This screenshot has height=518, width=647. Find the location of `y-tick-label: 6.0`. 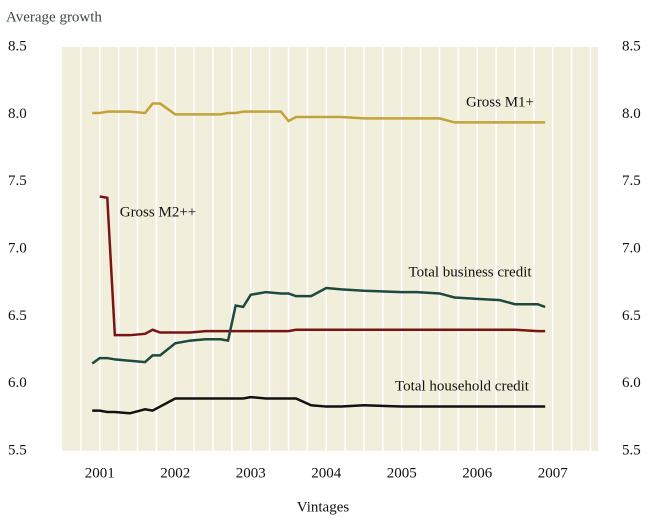

y-tick-label: 6.0 is located at coordinates (17, 383).